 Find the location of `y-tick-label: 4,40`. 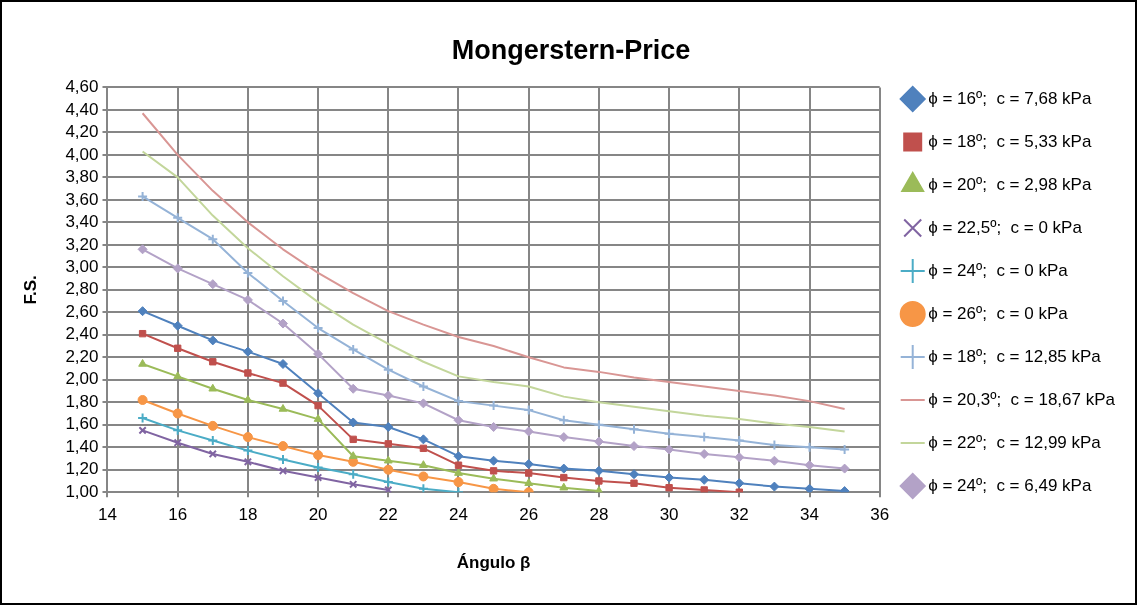

y-tick-label: 4,40 is located at coordinates (82, 109).